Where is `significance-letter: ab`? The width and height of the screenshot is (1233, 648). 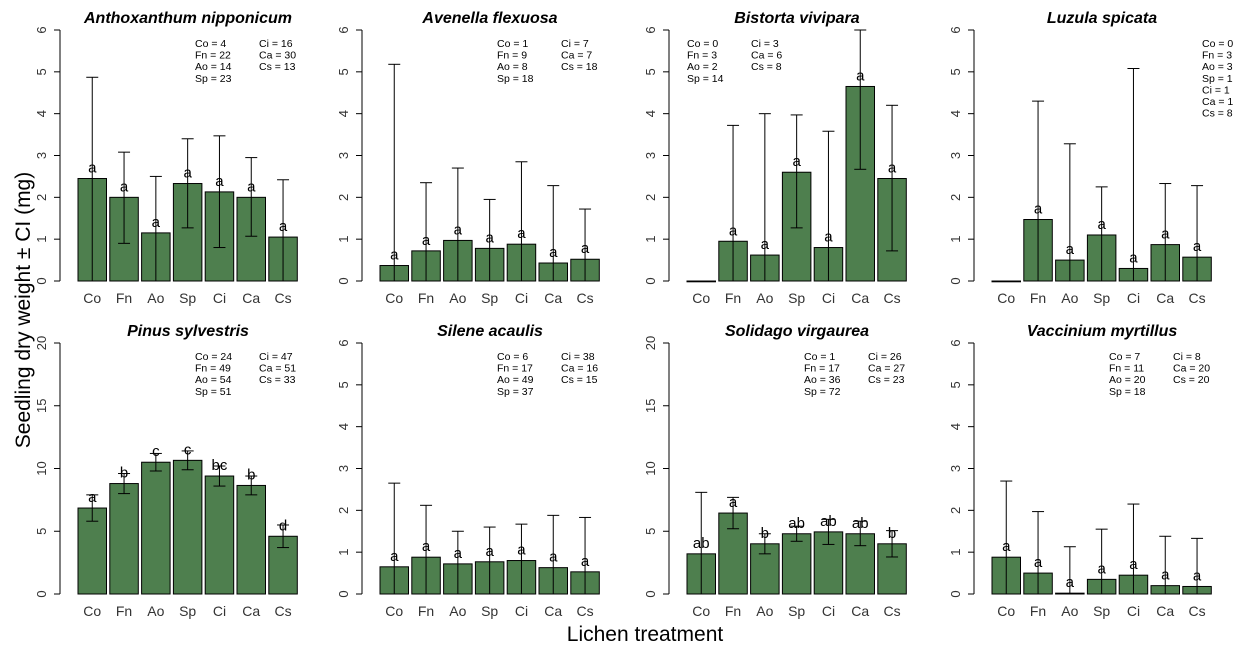 significance-letter: ab is located at coordinates (701, 543).